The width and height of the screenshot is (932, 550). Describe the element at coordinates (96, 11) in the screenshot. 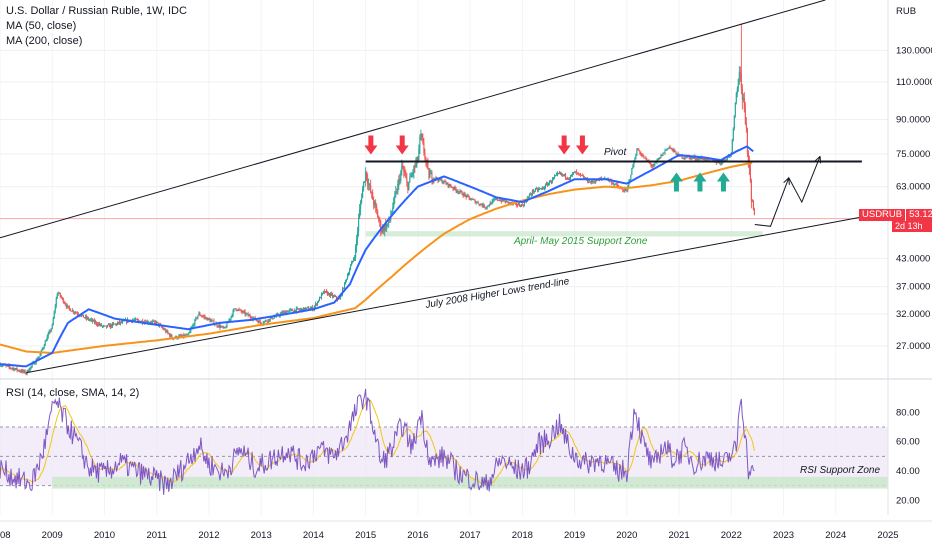

I see `symbol-title: U.S. Dollar / Russian Ruble, 1W, IDC` at that location.